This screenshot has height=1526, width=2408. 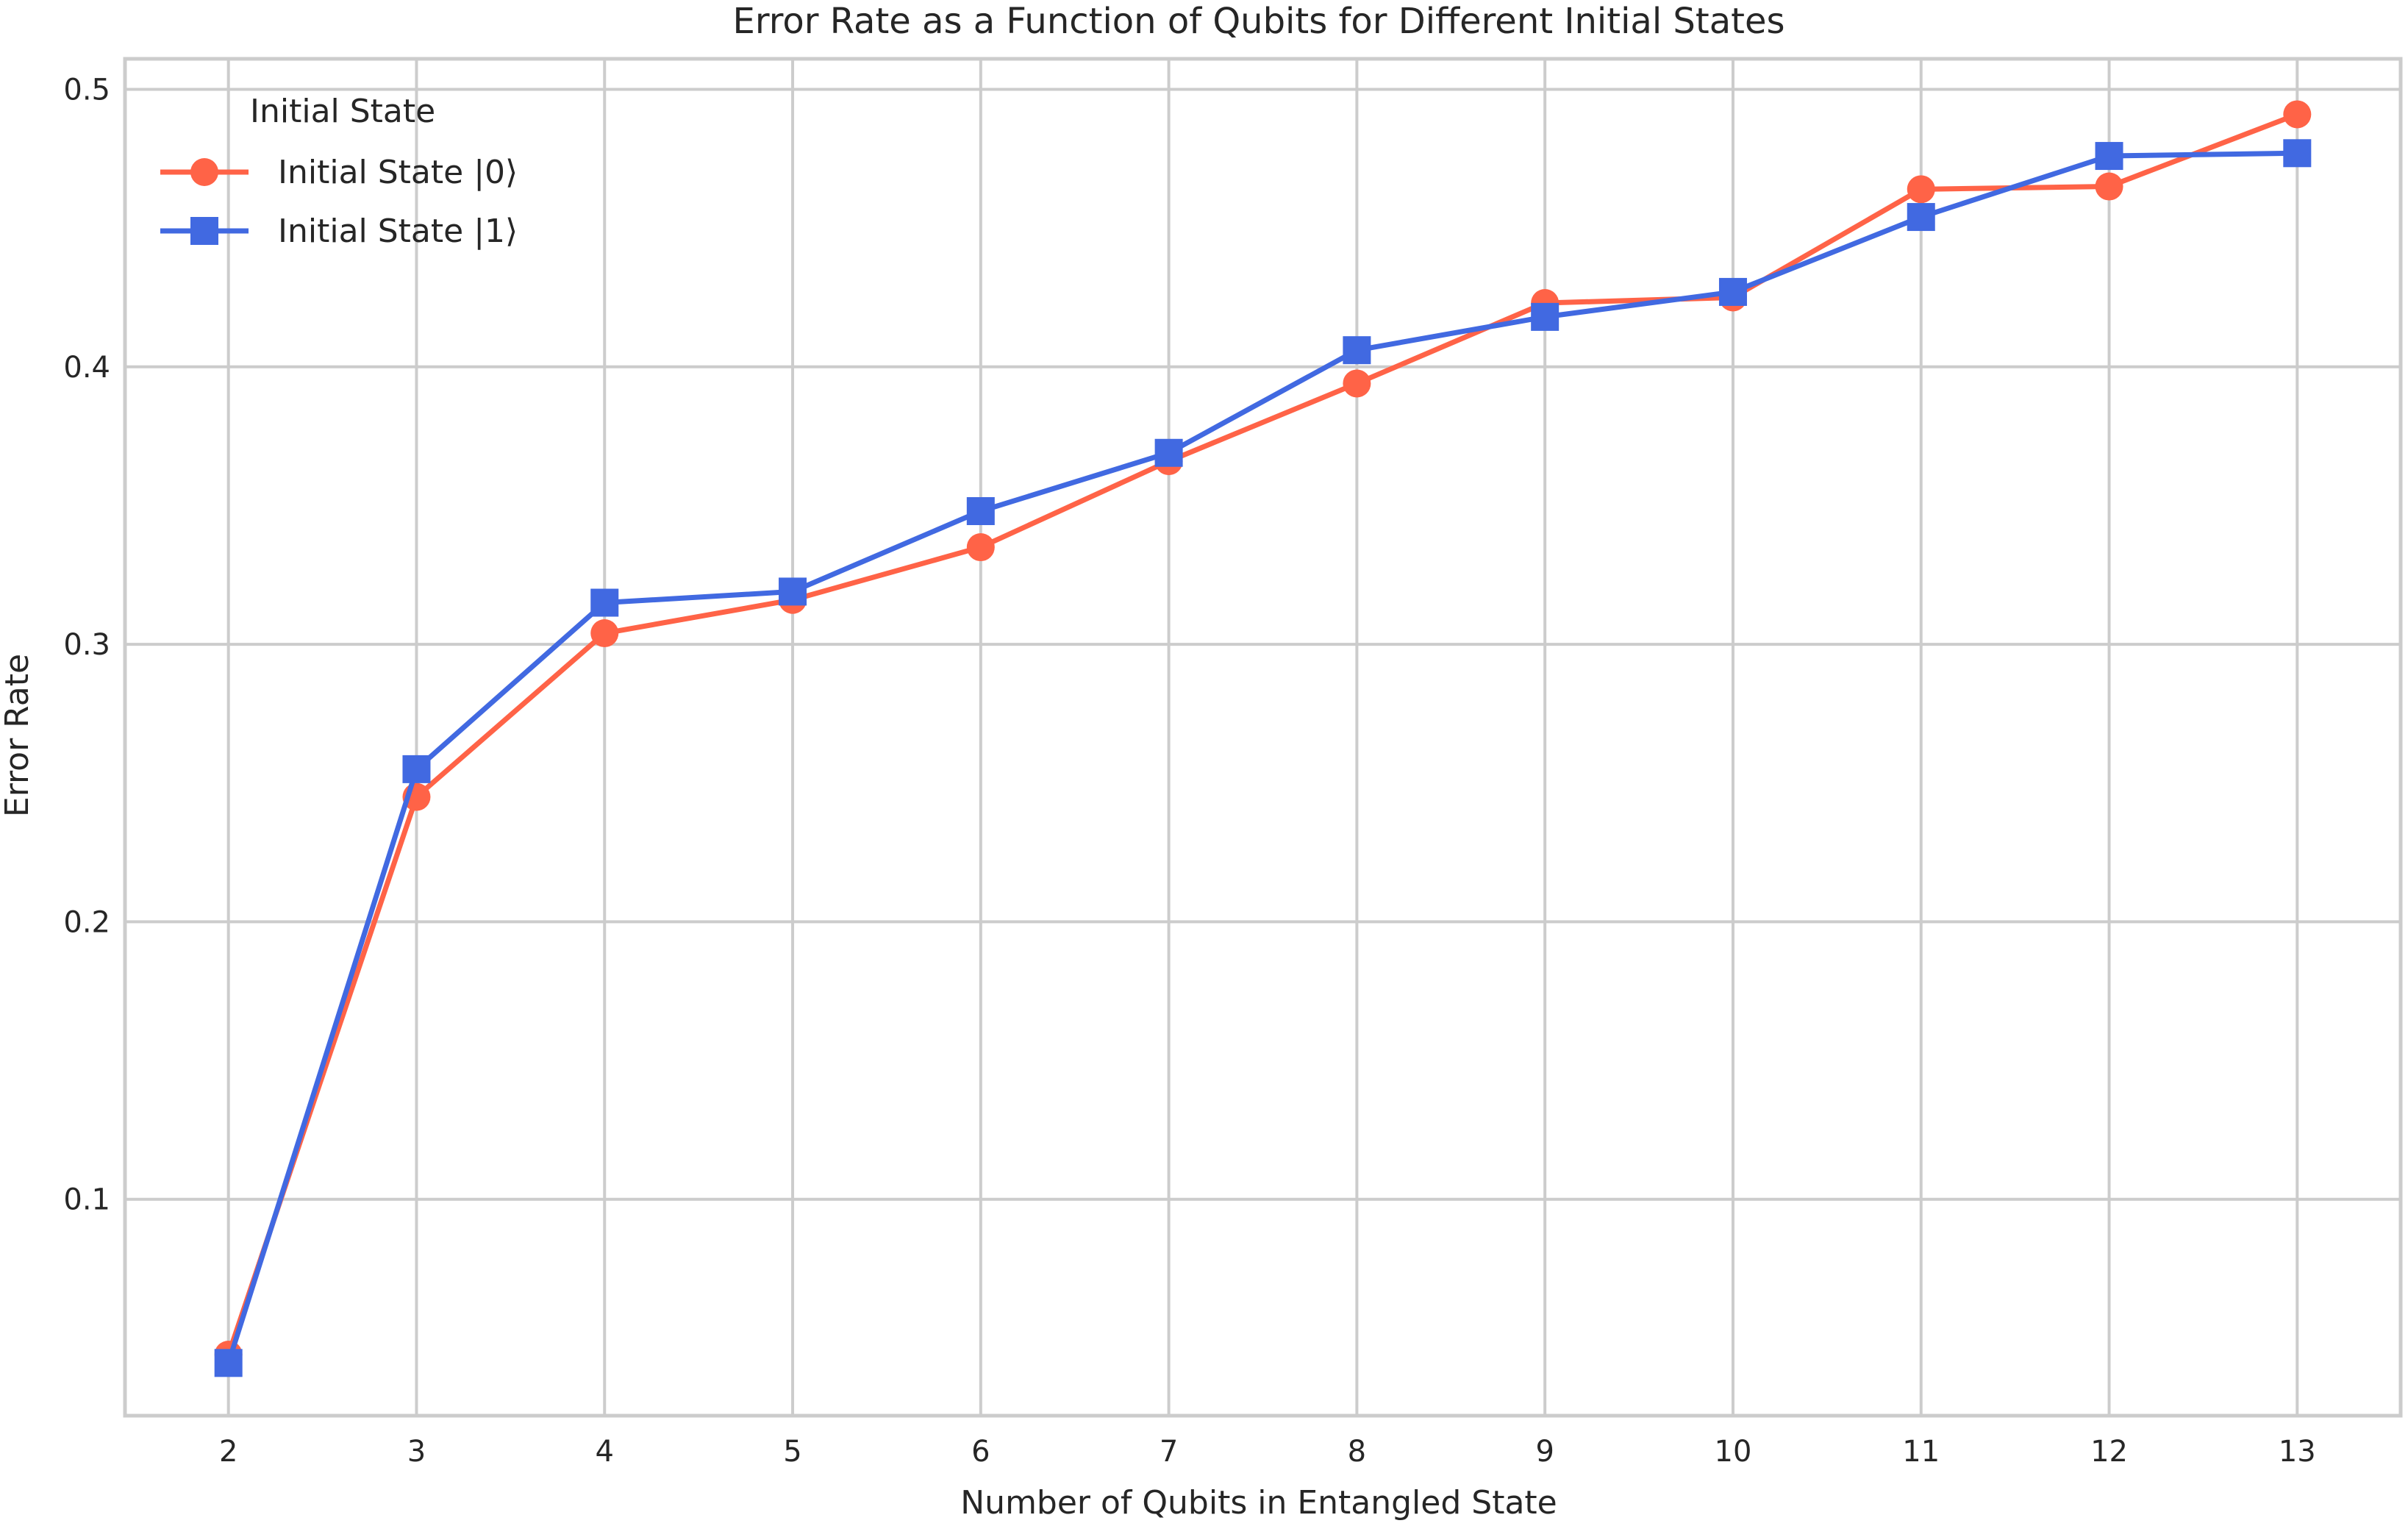 What do you see at coordinates (339, 202) in the screenshot?
I see `legend-items: Initial State |0⟩ Initial State |1⟩` at bounding box center [339, 202].